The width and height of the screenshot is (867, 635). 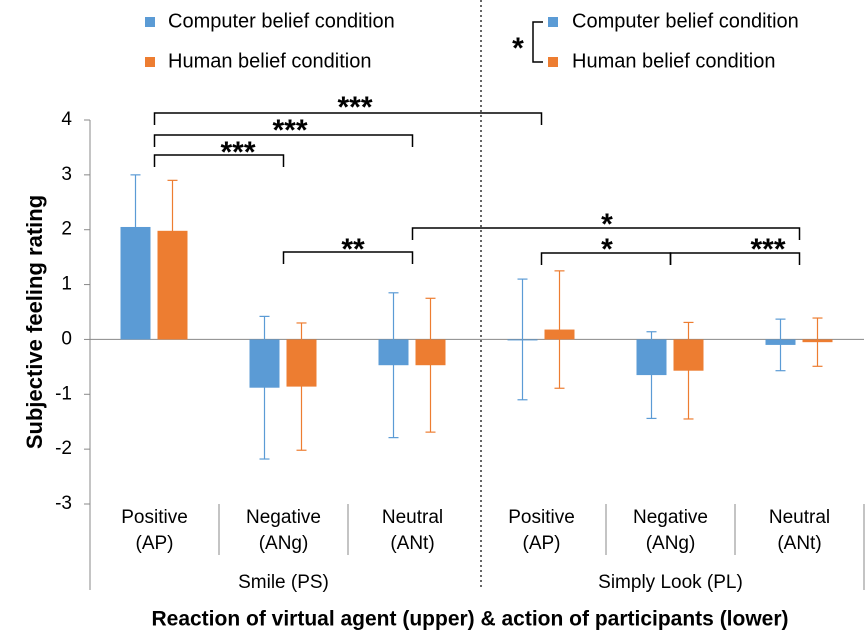 What do you see at coordinates (63, 448) in the screenshot?
I see `y-tick-label: -2` at bounding box center [63, 448].